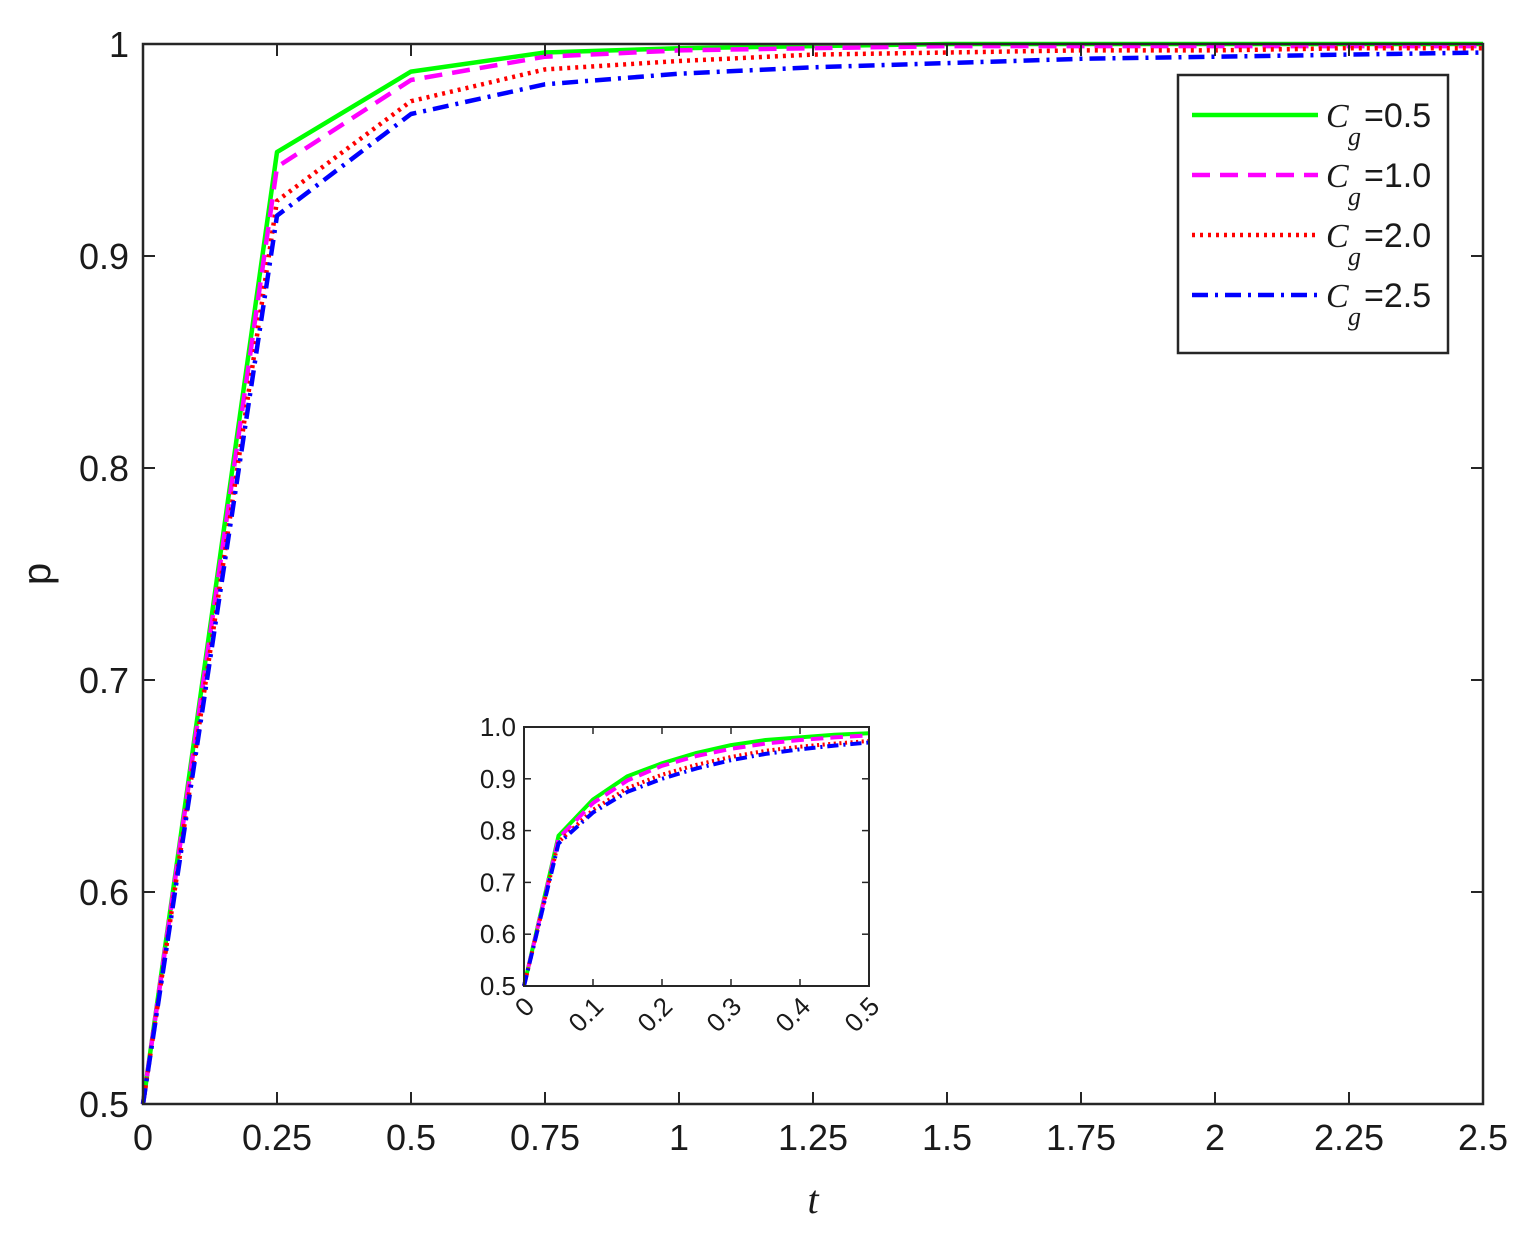 The image size is (1528, 1238). Describe the element at coordinates (1349, 1137) in the screenshot. I see `x-tick-label: 2.25` at that location.